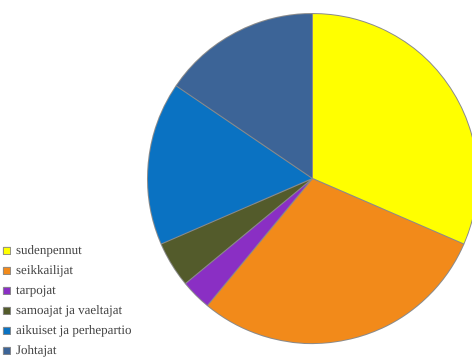  I want to click on legend-label: samoajat ja vaeltajat, so click(69, 310).